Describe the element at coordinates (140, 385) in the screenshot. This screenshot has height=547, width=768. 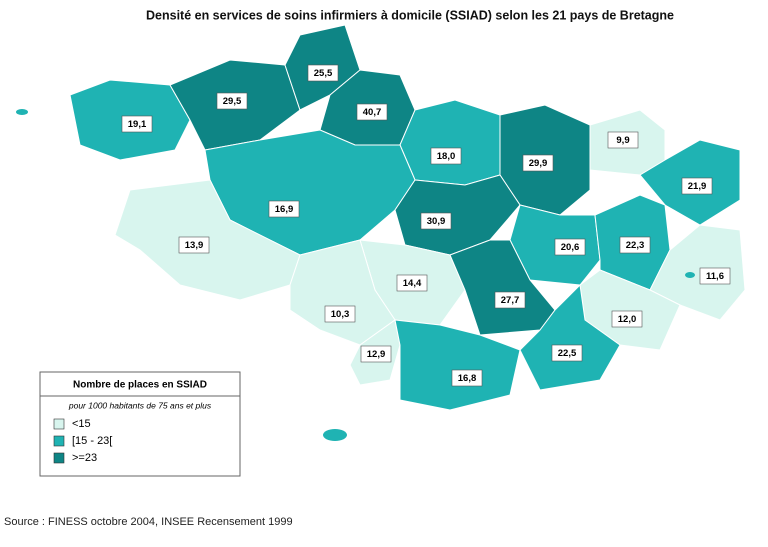
I see `legend-title: Nombre de places en SSIAD` at that location.